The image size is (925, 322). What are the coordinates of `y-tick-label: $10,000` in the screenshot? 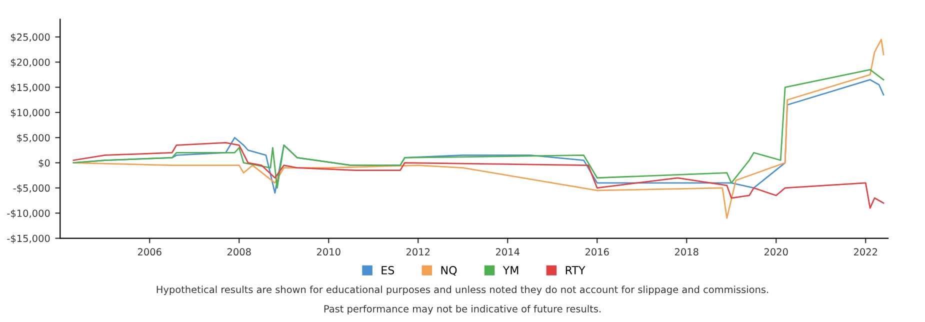 It's located at (30, 113).